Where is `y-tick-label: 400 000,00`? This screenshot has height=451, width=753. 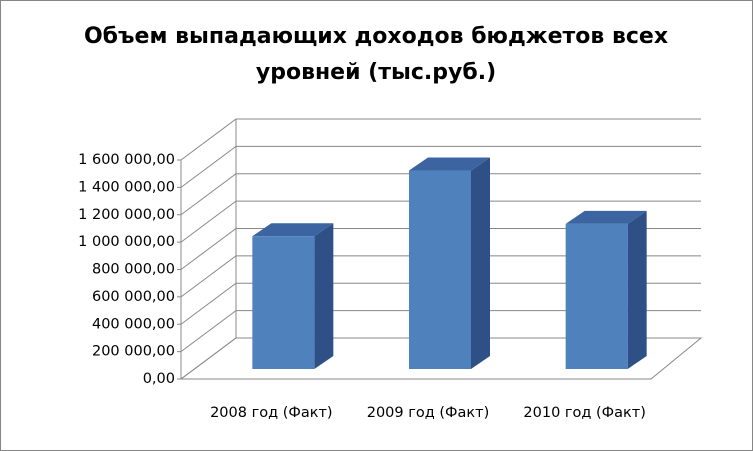
y-tick-label: 400 000,00 is located at coordinates (133, 324).